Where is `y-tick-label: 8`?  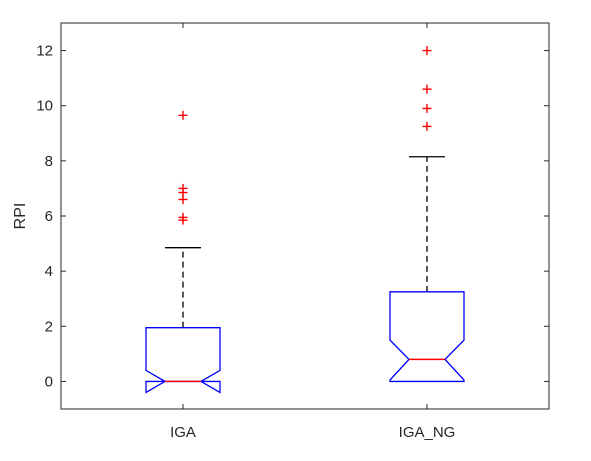 y-tick-label: 8 is located at coordinates (49, 161).